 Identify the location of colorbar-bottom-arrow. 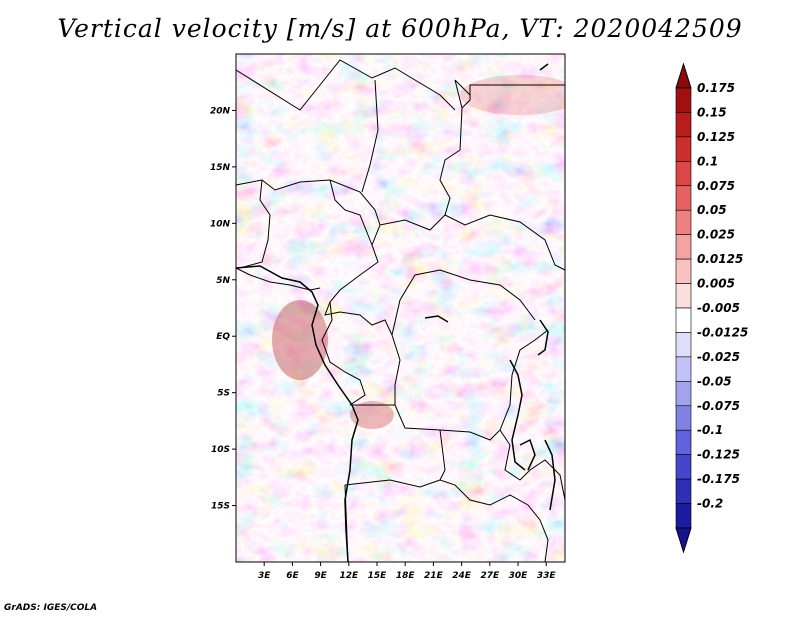
(683, 540).